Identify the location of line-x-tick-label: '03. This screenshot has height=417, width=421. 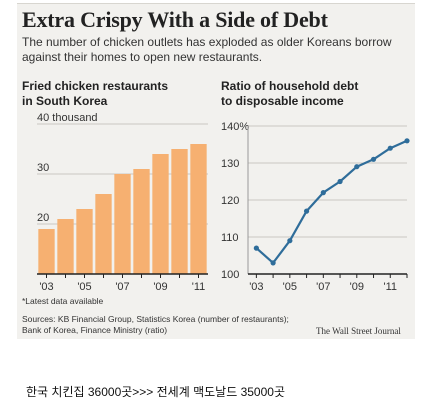
(256, 287).